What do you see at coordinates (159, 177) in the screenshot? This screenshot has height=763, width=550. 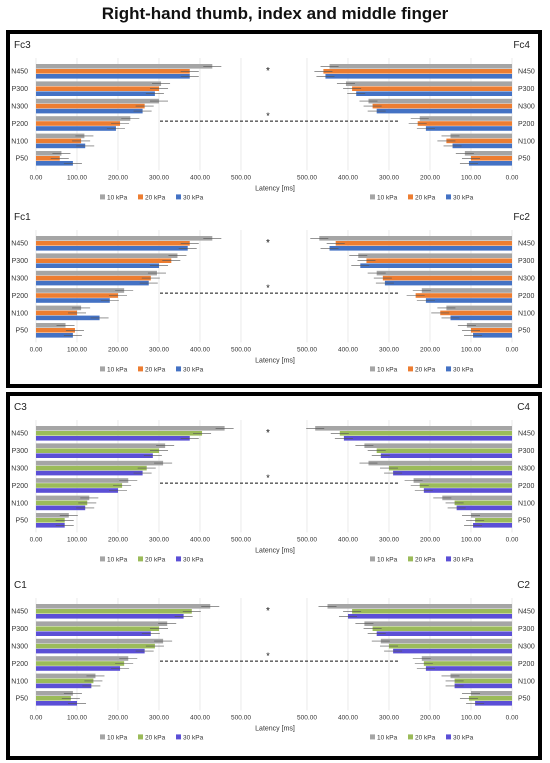 I see `x-tick-label-left: 300.00` at bounding box center [159, 177].